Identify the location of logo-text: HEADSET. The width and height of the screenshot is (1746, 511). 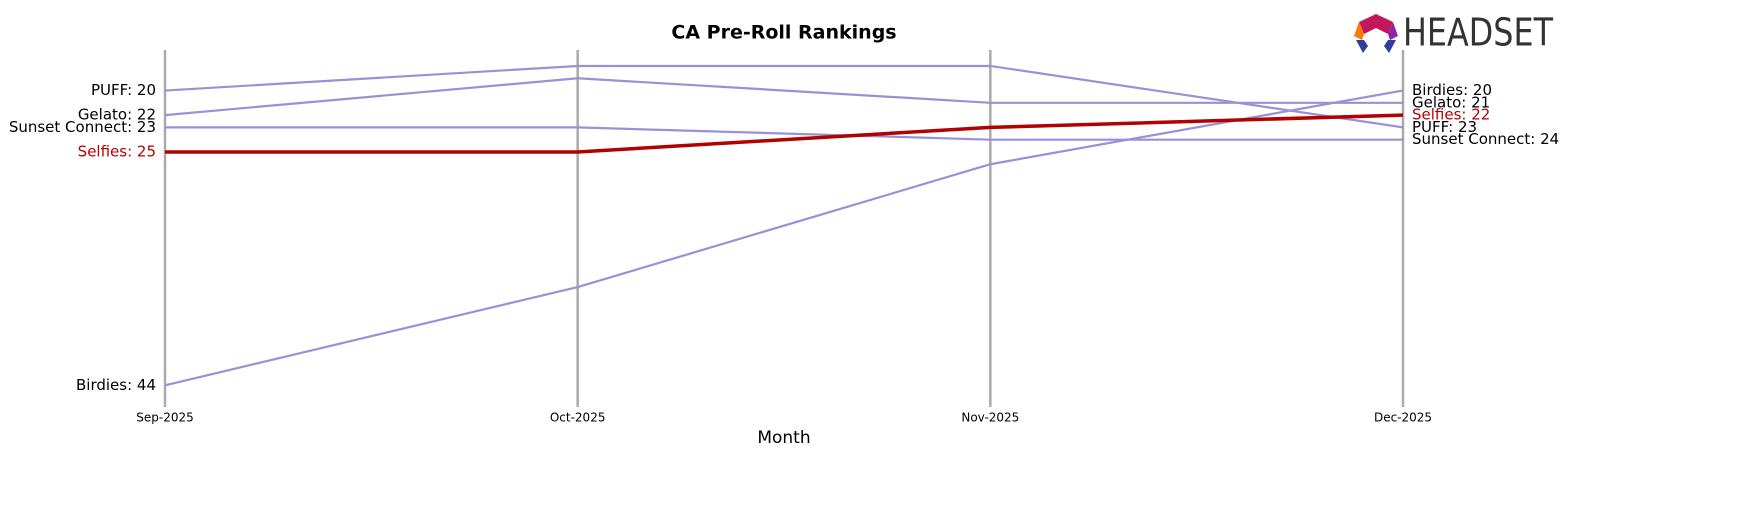
(1478, 33).